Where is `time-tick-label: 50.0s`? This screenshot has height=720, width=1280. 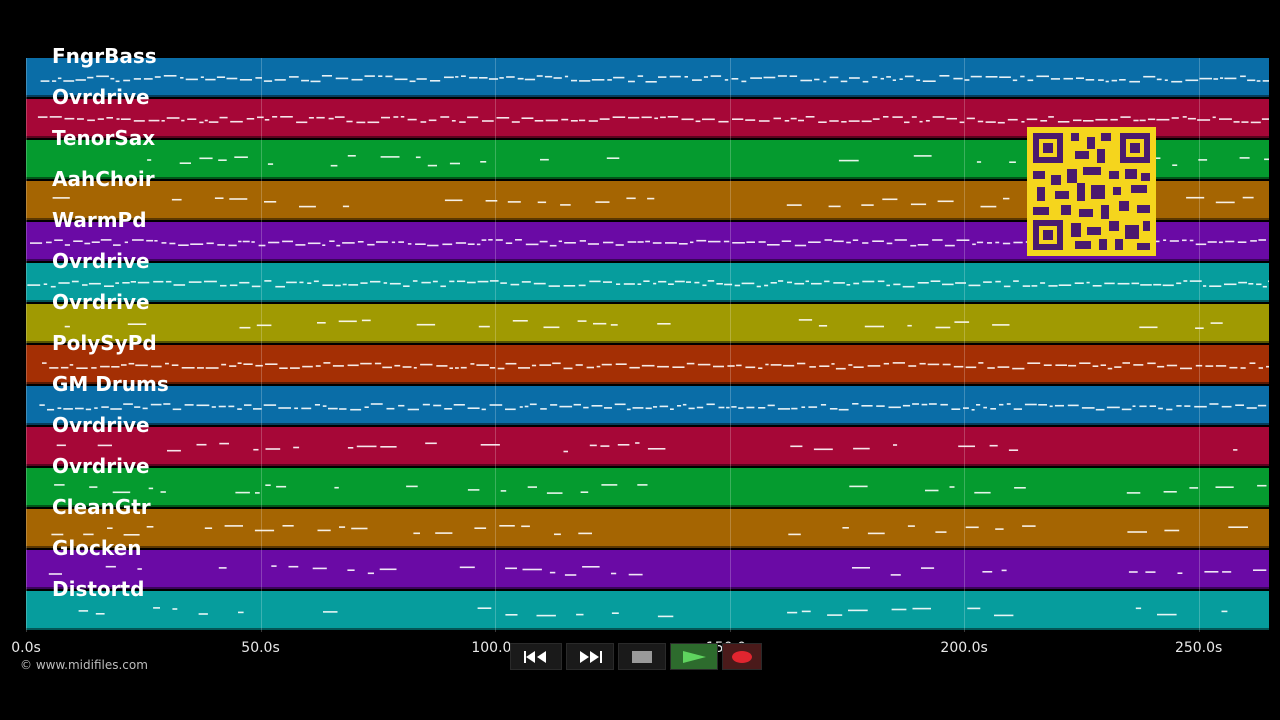 time-tick-label: 50.0s is located at coordinates (260, 648).